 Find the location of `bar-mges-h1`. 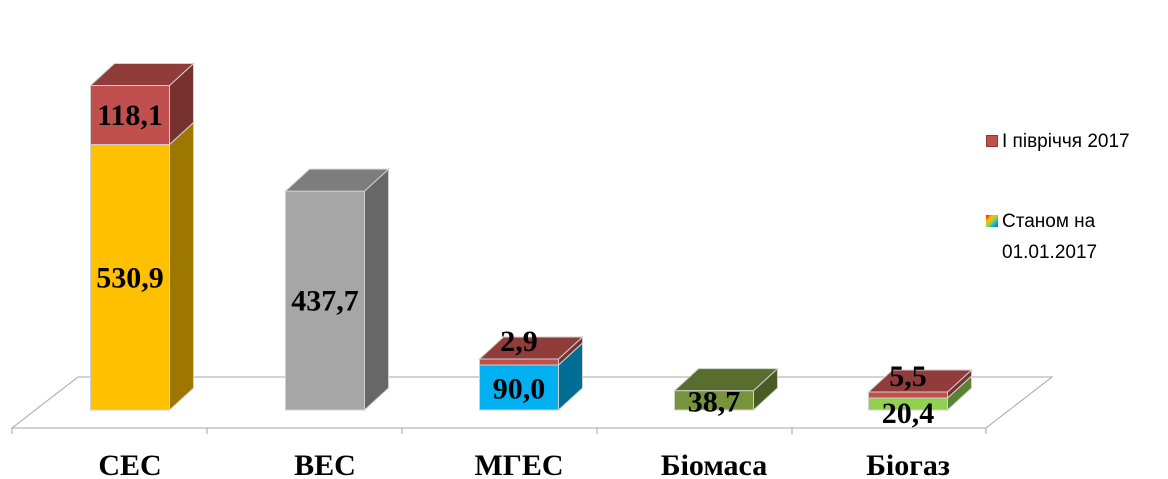

bar-mges-h1 is located at coordinates (531, 351).